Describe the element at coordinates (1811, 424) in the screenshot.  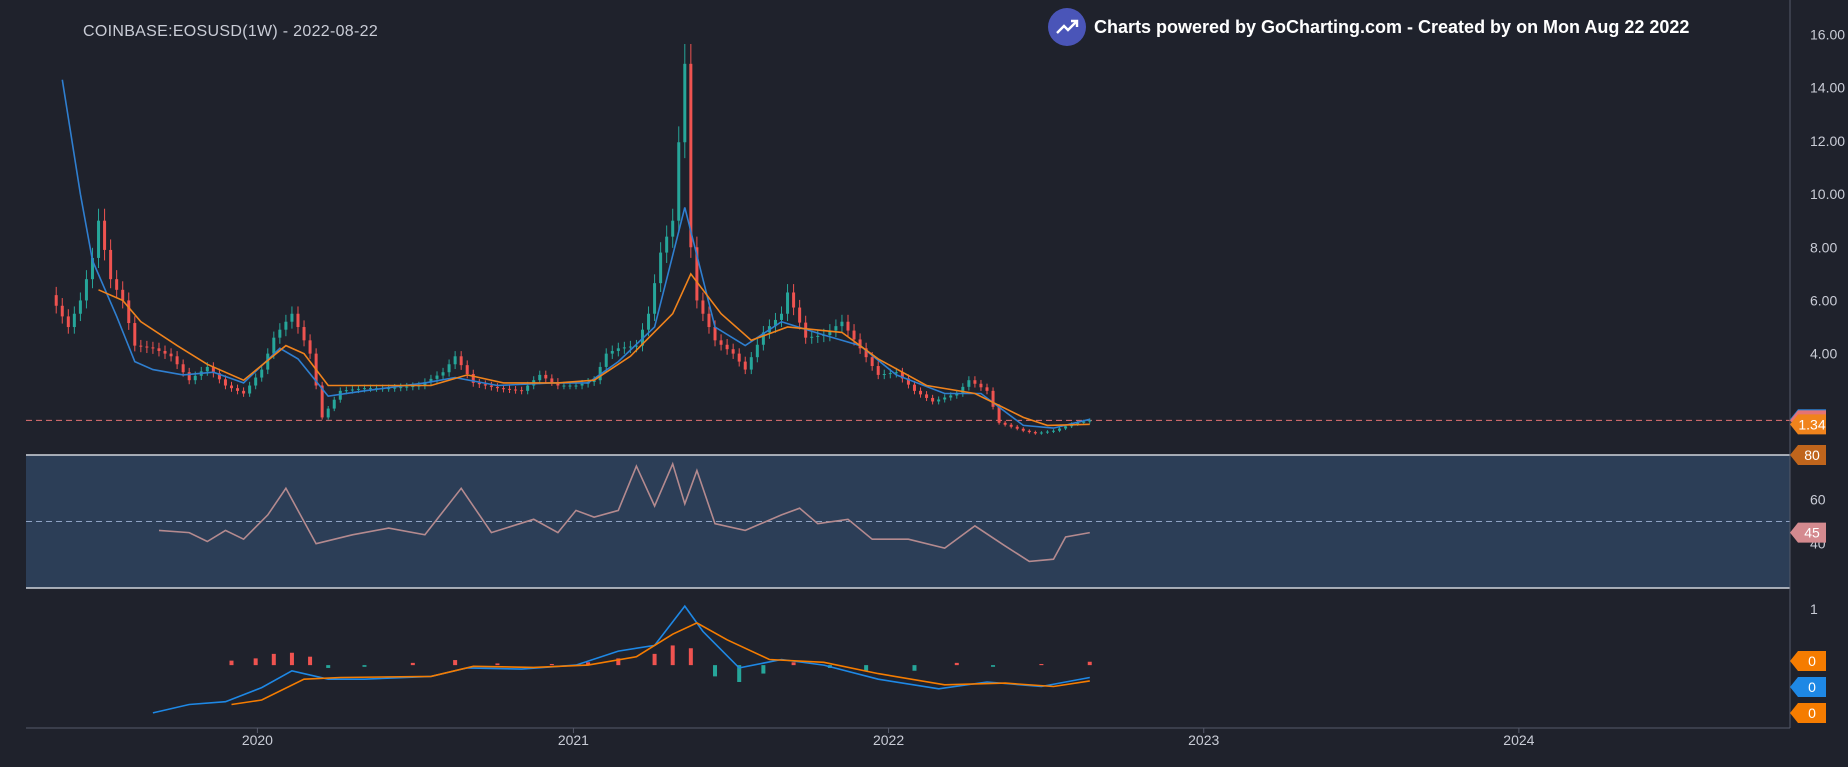
I see `price-tag-label: 1.34` at that location.